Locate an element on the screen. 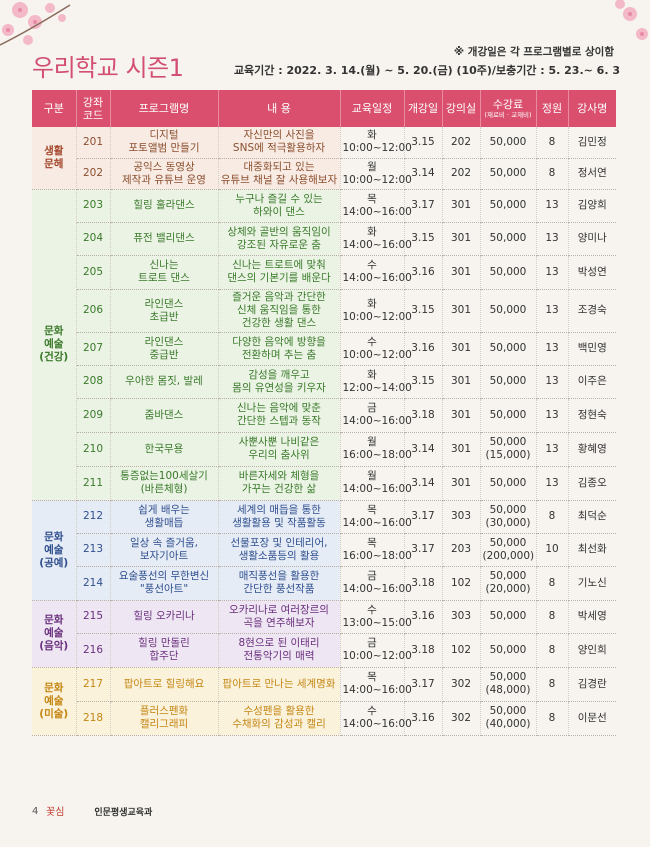 The width and height of the screenshot is (650, 847). course-content: 세계의 매듭을 통한 생활활용 및 작품활동 is located at coordinates (279, 517).